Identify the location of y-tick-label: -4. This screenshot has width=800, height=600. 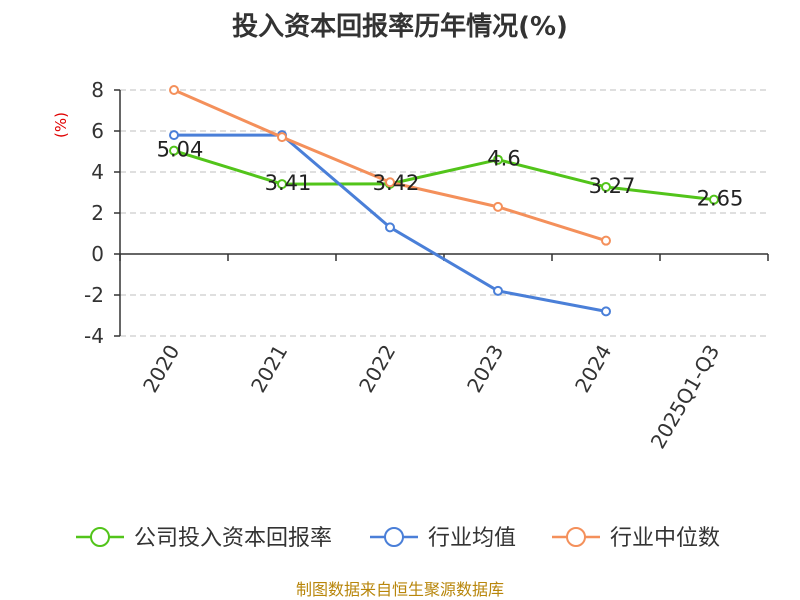
(94, 336).